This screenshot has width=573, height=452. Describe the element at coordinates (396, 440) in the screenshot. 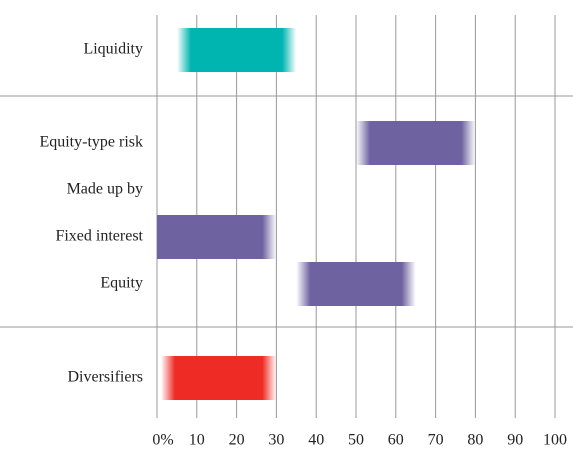

I see `x-tick-label: 60` at that location.